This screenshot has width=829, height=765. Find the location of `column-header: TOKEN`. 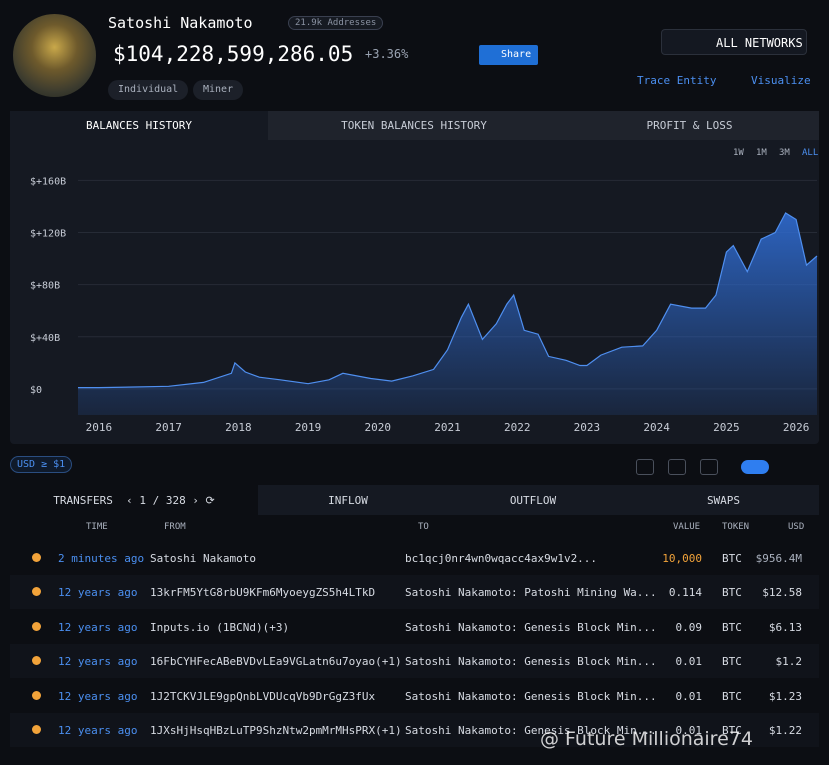

column-header: TOKEN is located at coordinates (736, 527).